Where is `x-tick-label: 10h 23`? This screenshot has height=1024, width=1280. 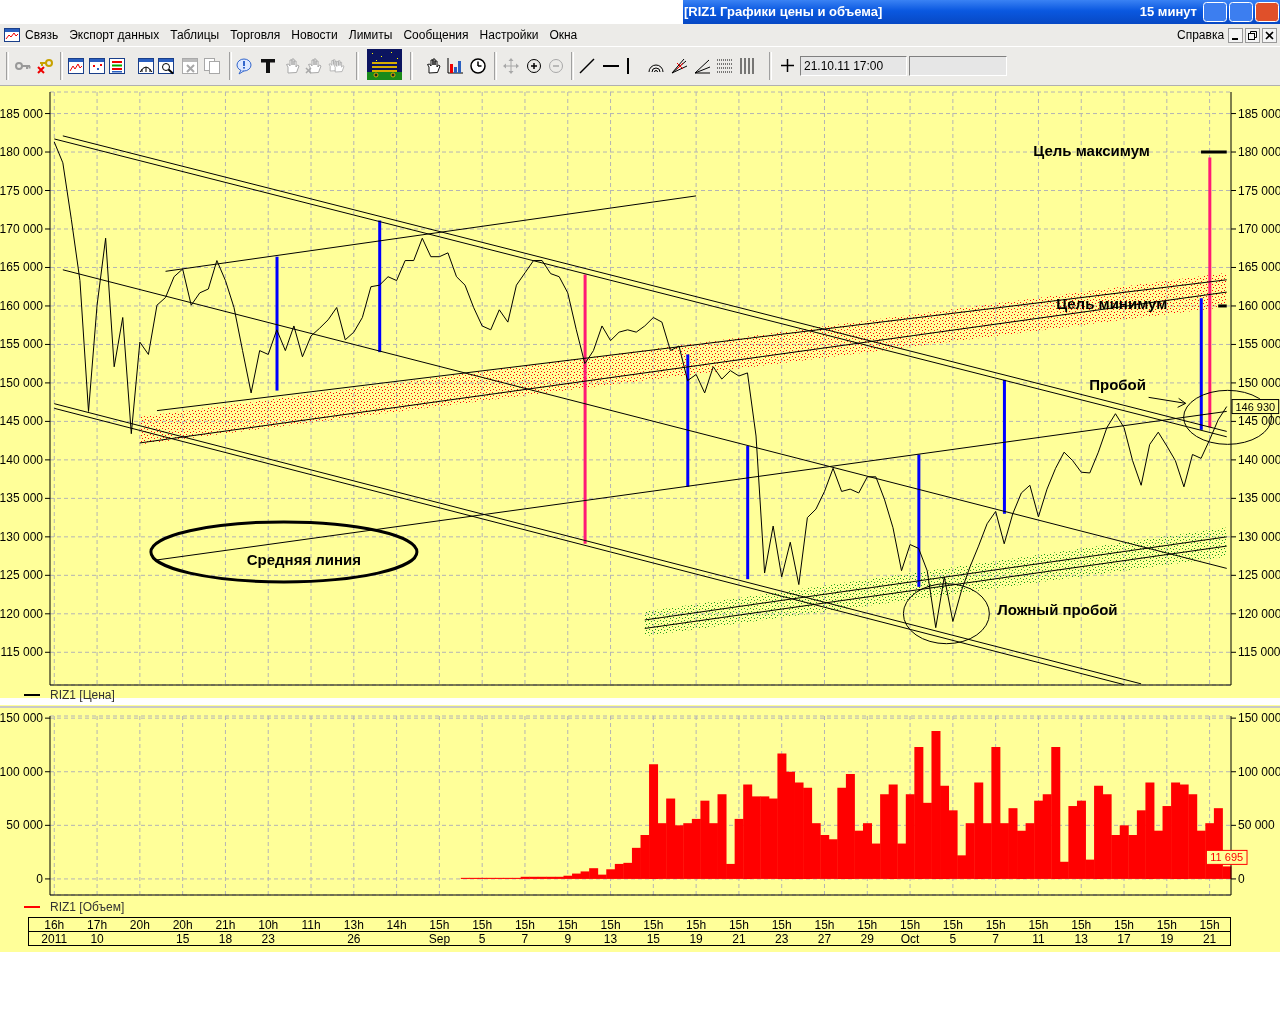 x-tick-label: 10h 23 is located at coordinates (268, 932).